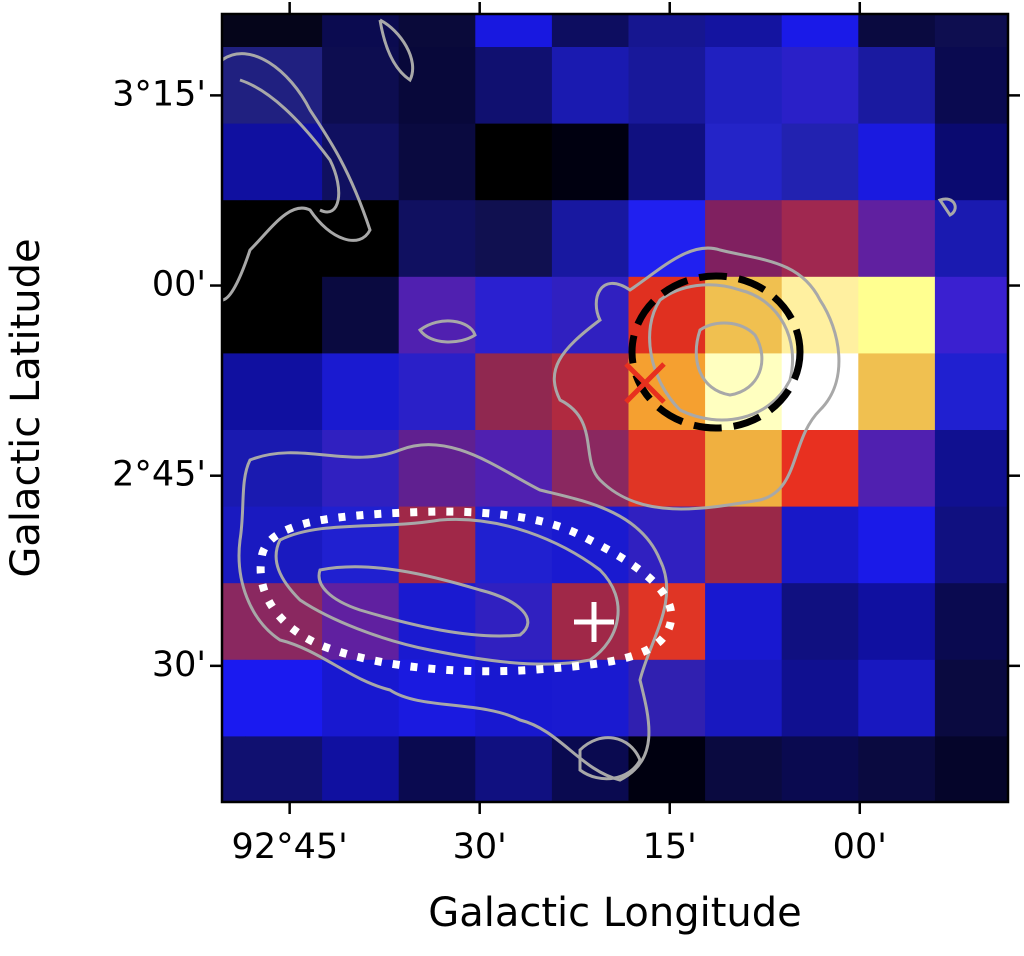  Describe the element at coordinates (290, 847) in the screenshot. I see `x-tick-label: 92°45'` at that location.